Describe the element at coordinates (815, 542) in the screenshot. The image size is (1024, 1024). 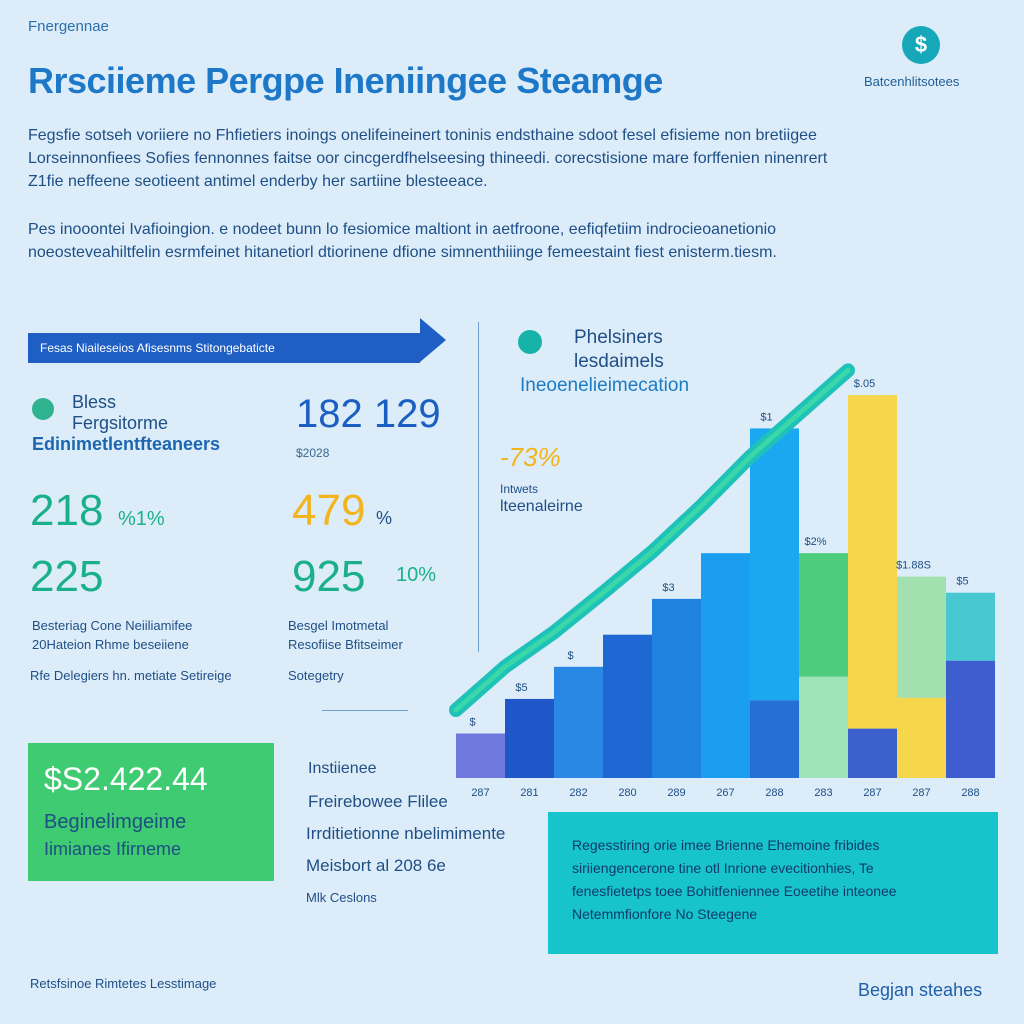
I see `data-label: $2%` at that location.